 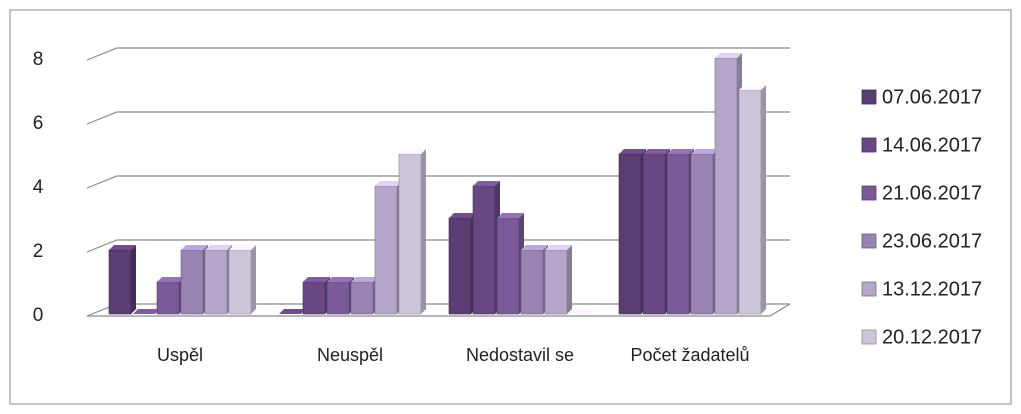 What do you see at coordinates (932, 145) in the screenshot?
I see `legend-label: 14.06.2017` at bounding box center [932, 145].